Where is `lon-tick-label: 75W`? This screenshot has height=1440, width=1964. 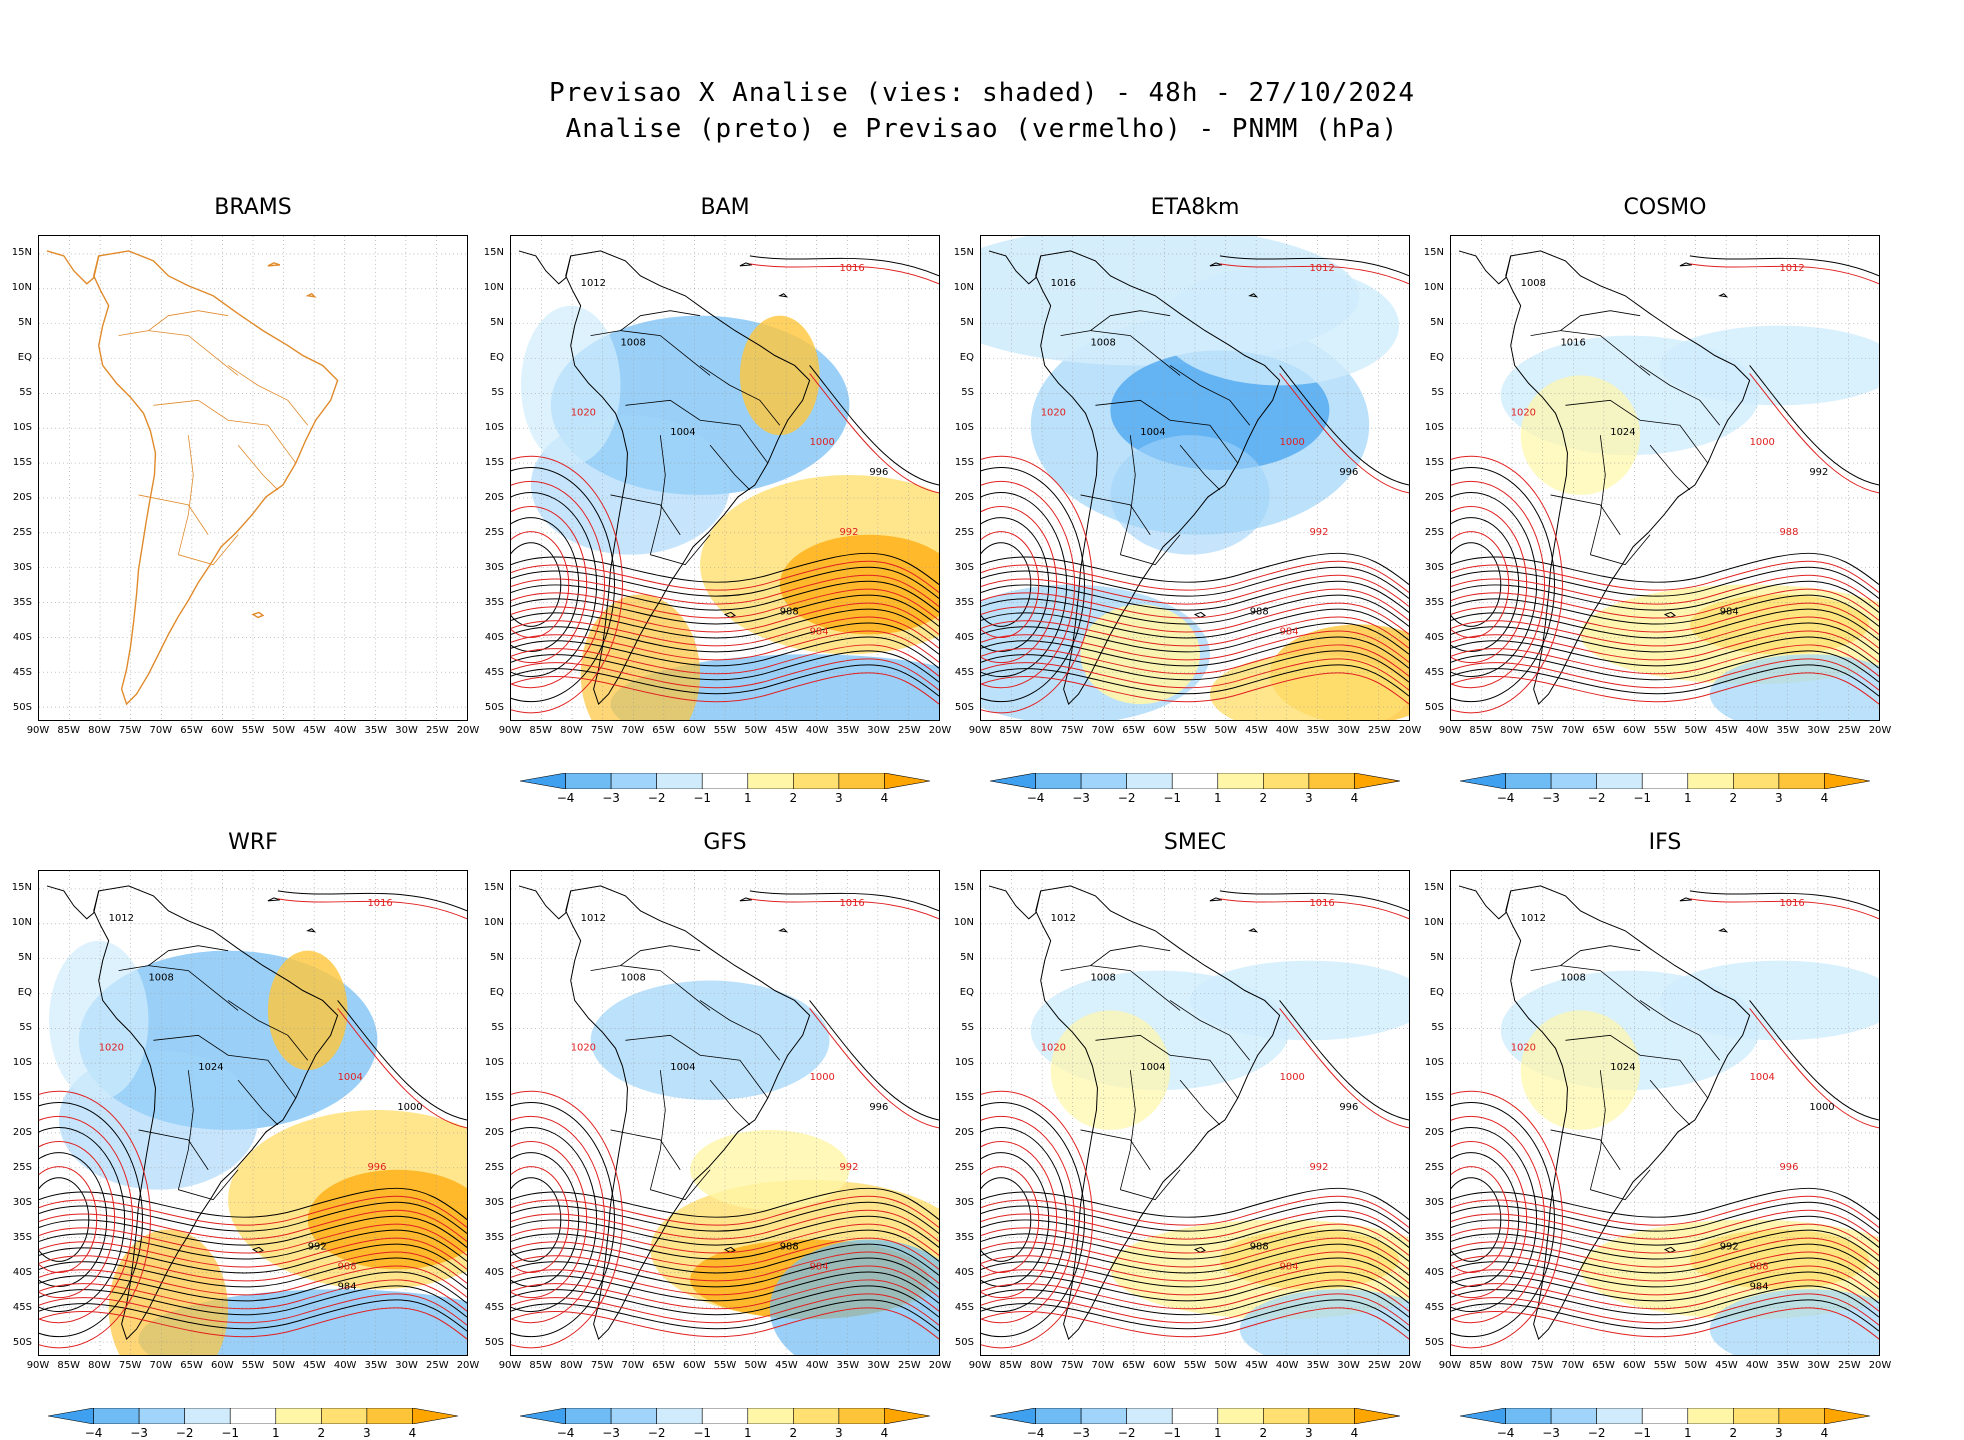
lon-tick-label: 75W is located at coordinates (602, 1365).